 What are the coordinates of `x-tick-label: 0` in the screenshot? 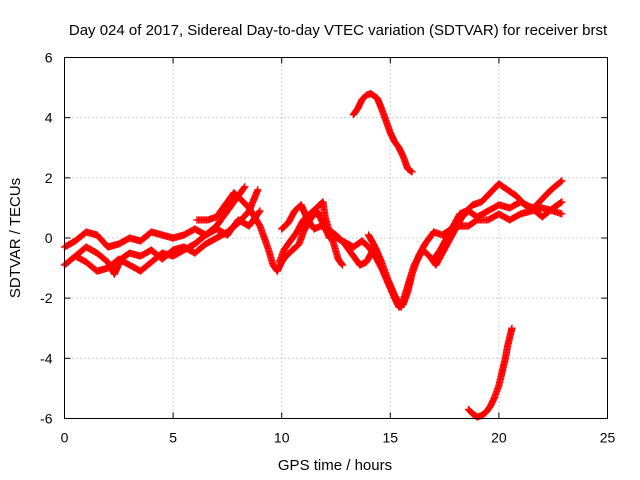 It's located at (65, 438).